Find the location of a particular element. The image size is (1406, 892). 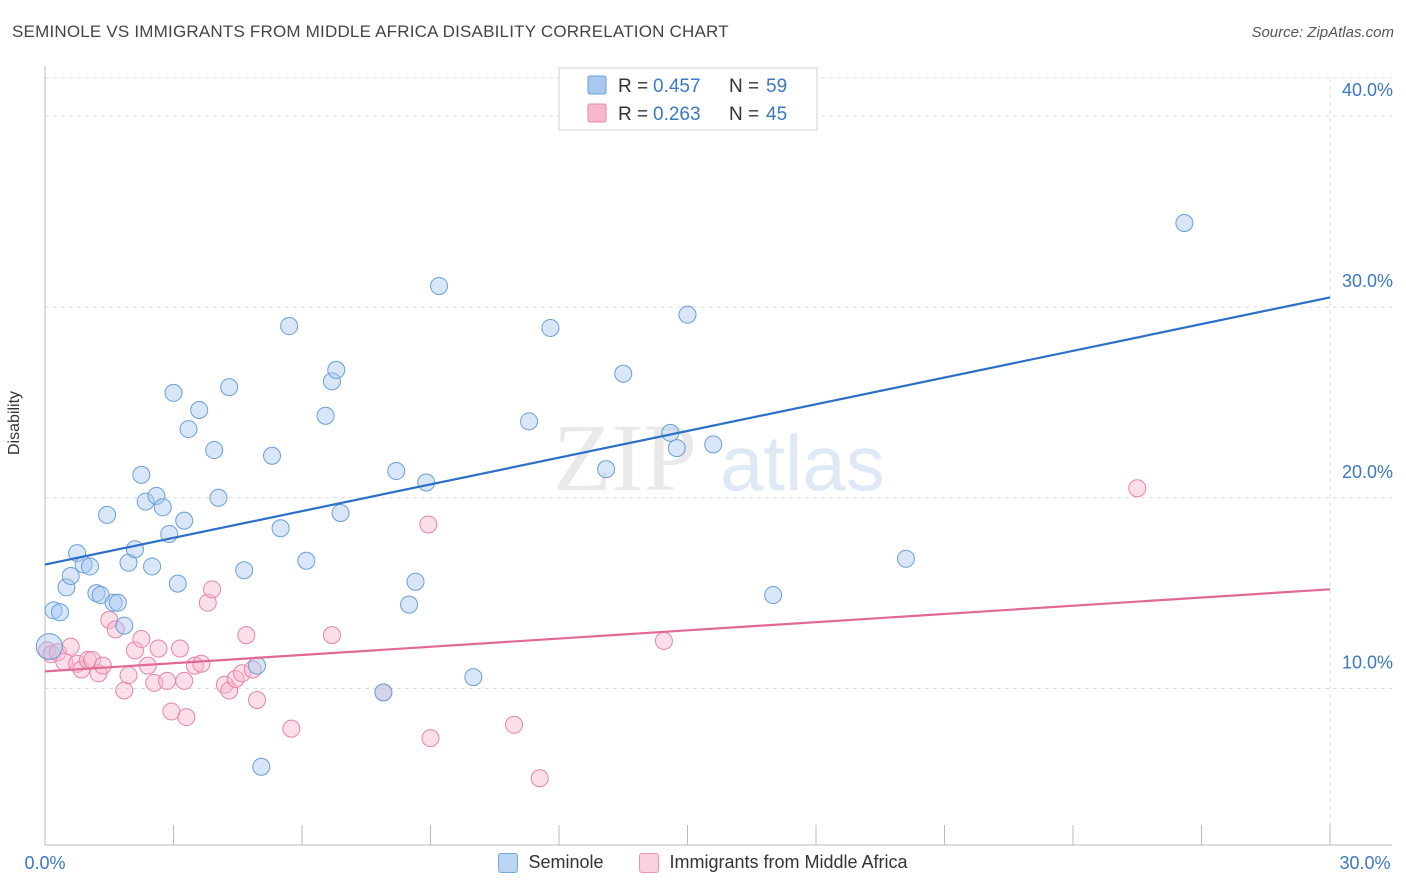

x-tick-label: 30.0% is located at coordinates (1364, 863).